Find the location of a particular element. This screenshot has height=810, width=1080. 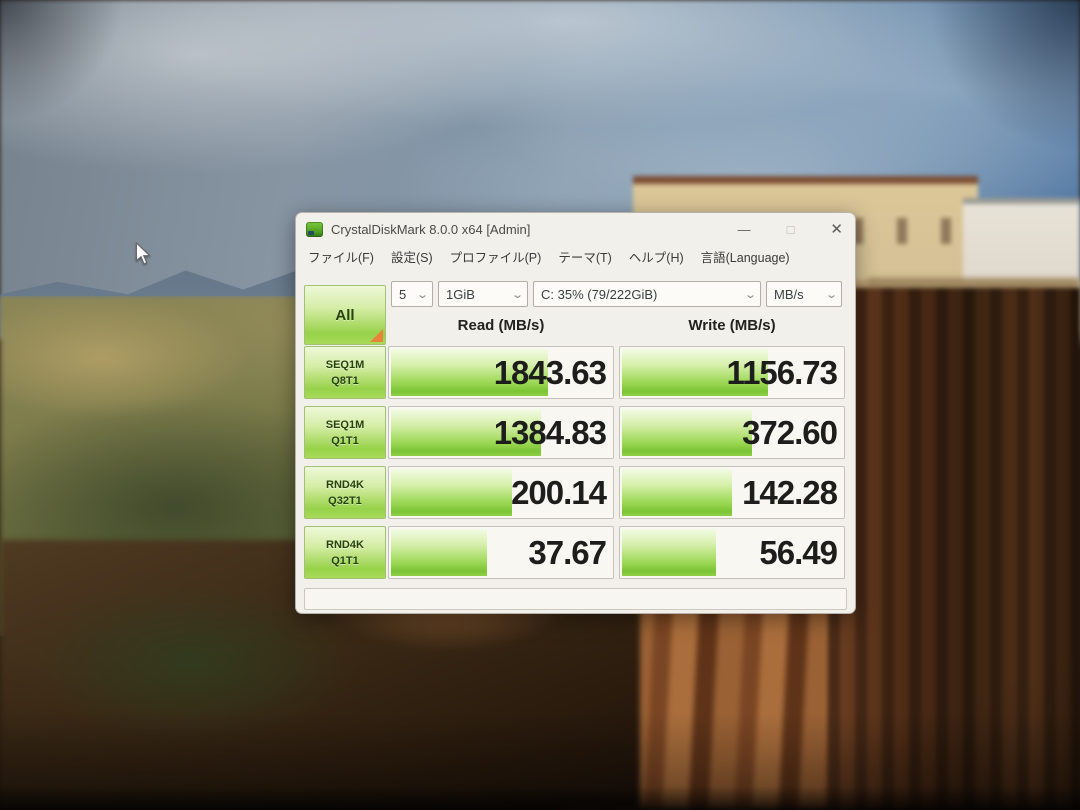

window-title: CrystalDiskMark 8.0.0 x64 [Admin] is located at coordinates (431, 229).